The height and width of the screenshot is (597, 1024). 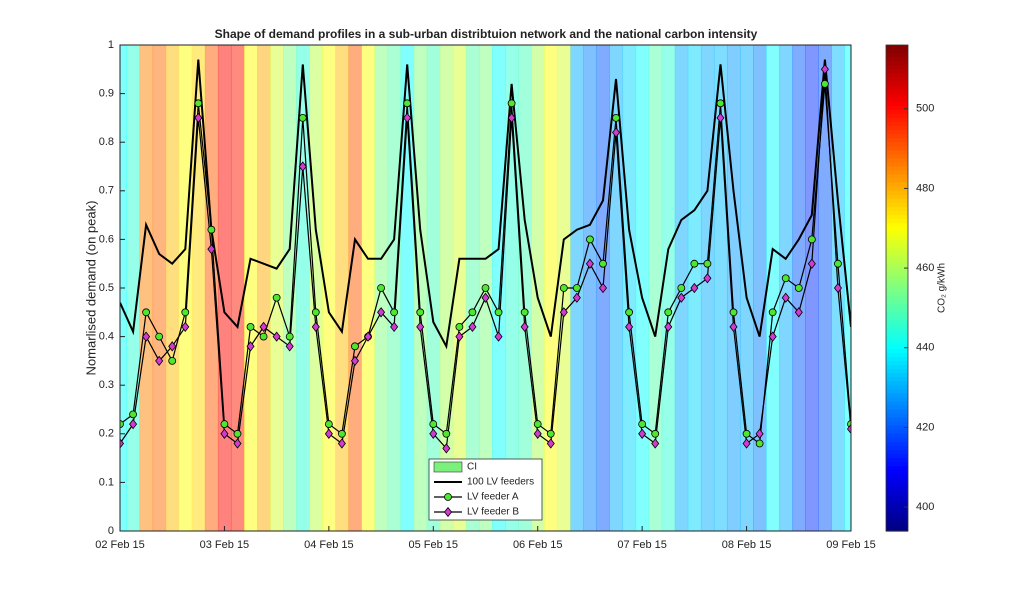 I want to click on legend-label: CI, so click(x=472, y=467).